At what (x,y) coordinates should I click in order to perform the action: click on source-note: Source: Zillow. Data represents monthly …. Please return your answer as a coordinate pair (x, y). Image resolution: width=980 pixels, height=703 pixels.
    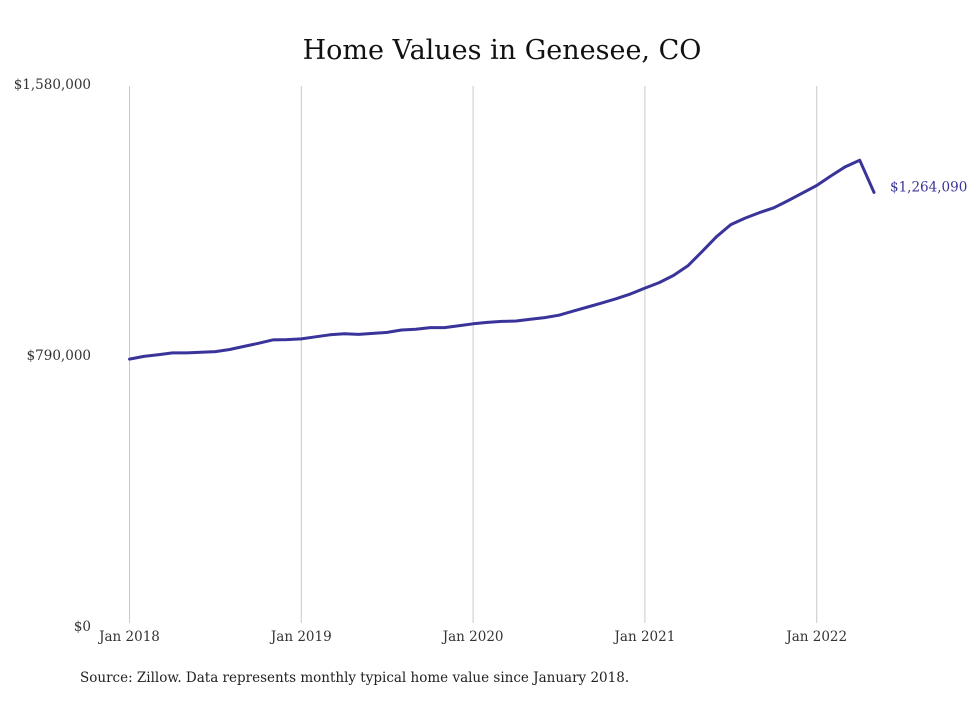
    Looking at the image, I should click on (354, 678).